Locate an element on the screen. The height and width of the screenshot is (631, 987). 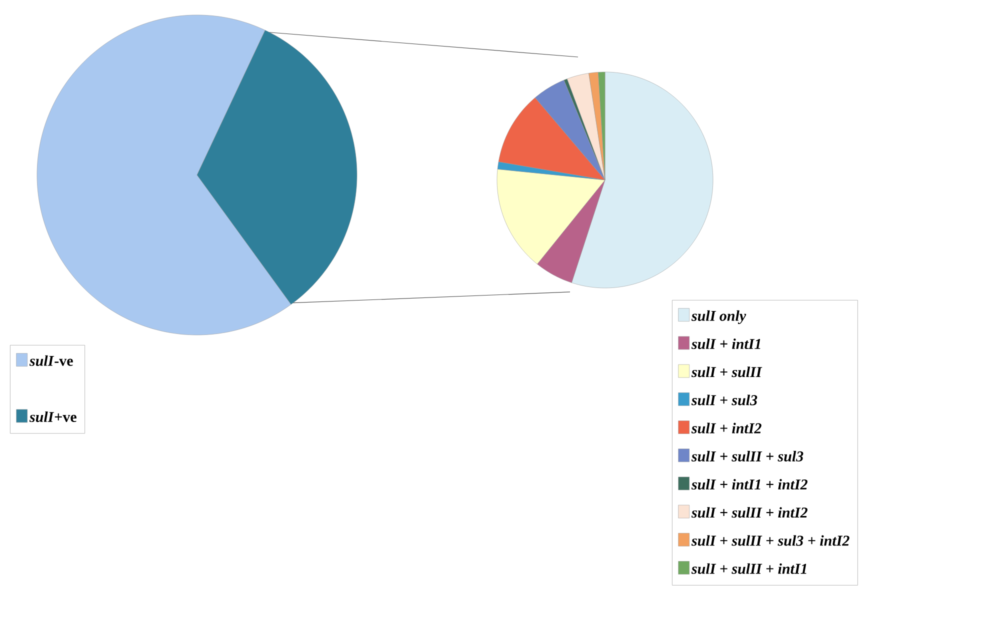
legend-label: sulI + sulII + sul3 + intI2 is located at coordinates (770, 540).